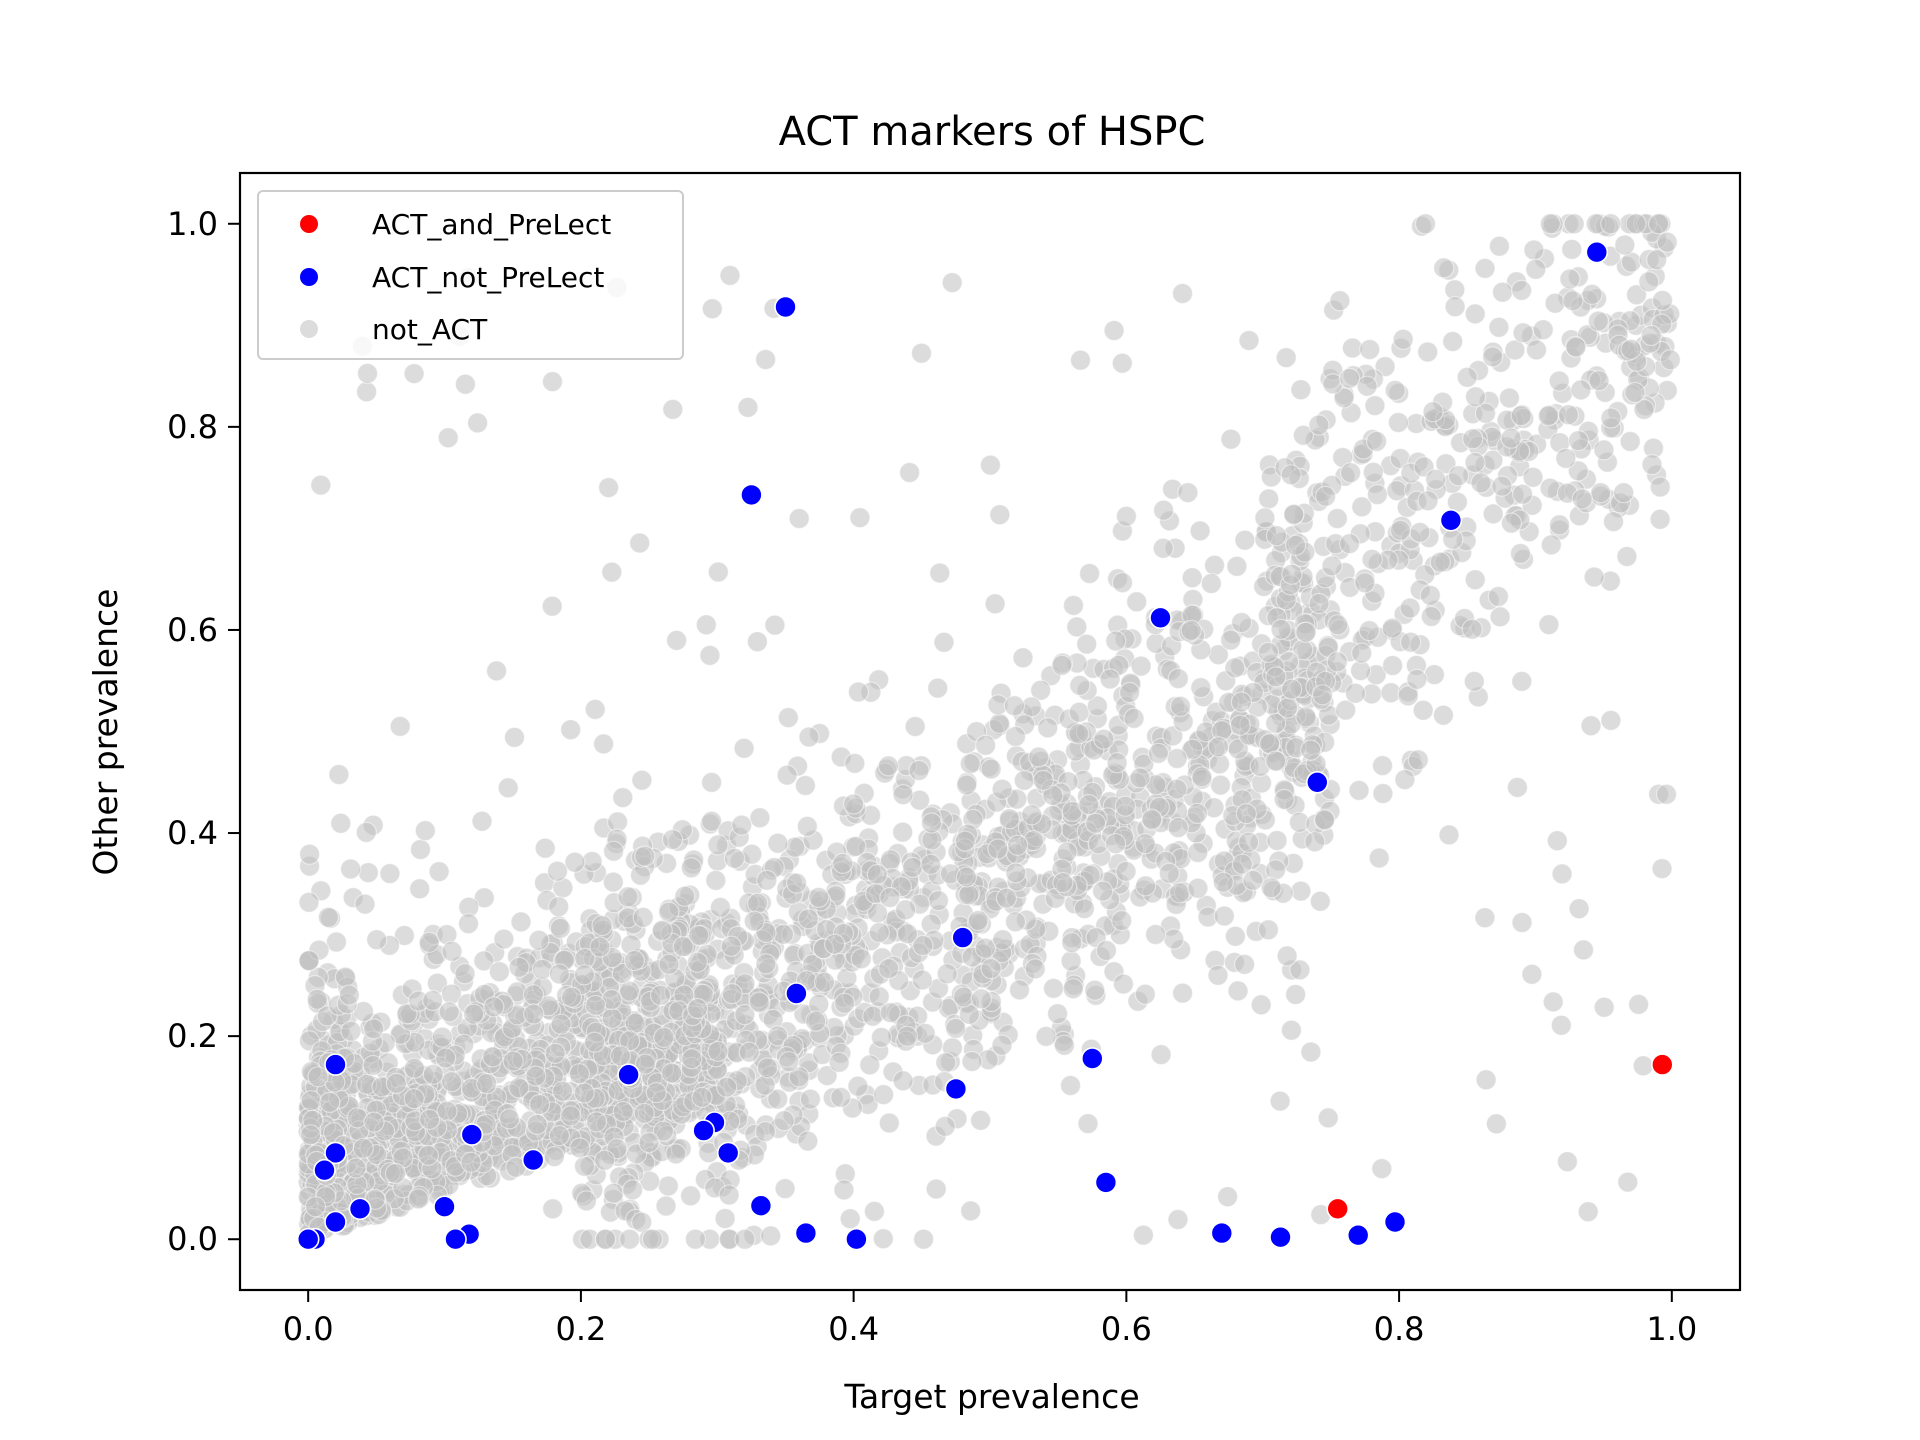 The height and width of the screenshot is (1440, 1920). What do you see at coordinates (192, 833) in the screenshot?
I see `y-tick-label: 0.4` at bounding box center [192, 833].